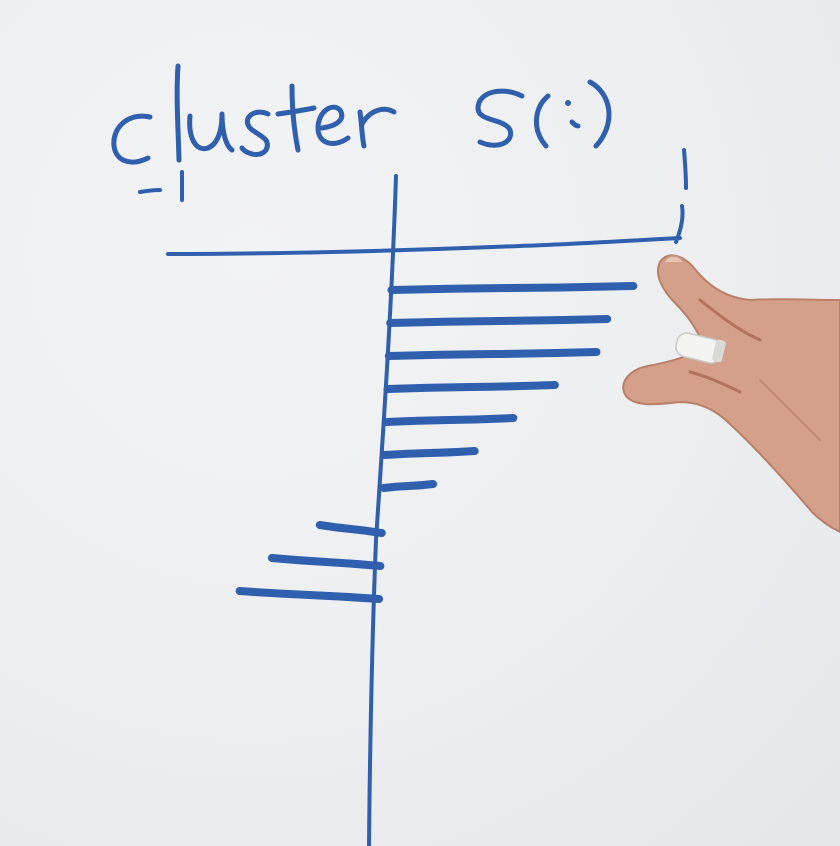 Image resolution: width=840 pixels, height=846 pixels. What do you see at coordinates (362, 129) in the screenshot?
I see `title-letter-r` at bounding box center [362, 129].